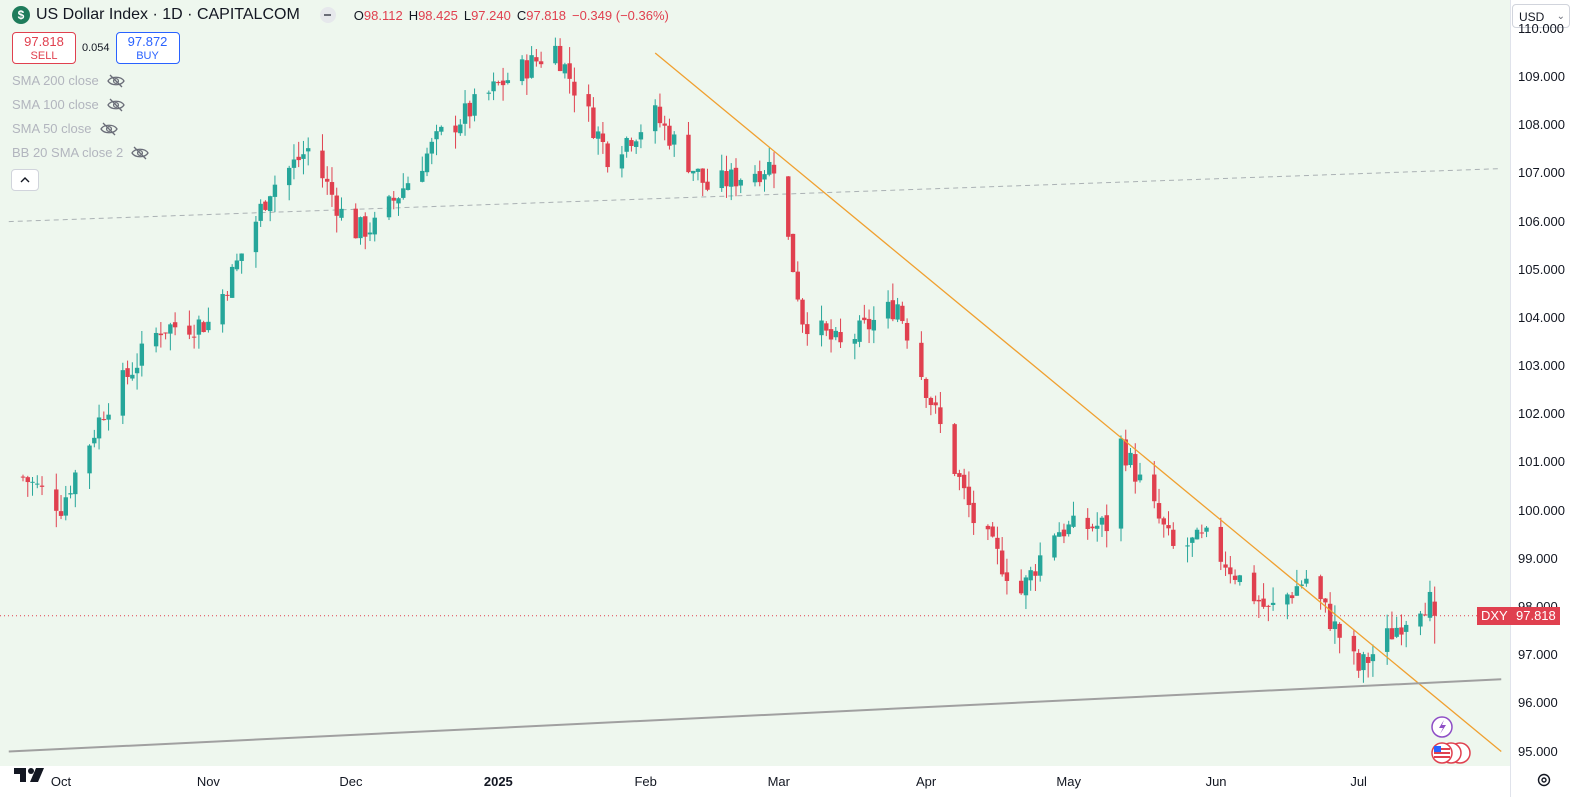  What do you see at coordinates (65, 128) in the screenshot?
I see `indicator-sma-50: SMA 50 close` at bounding box center [65, 128].